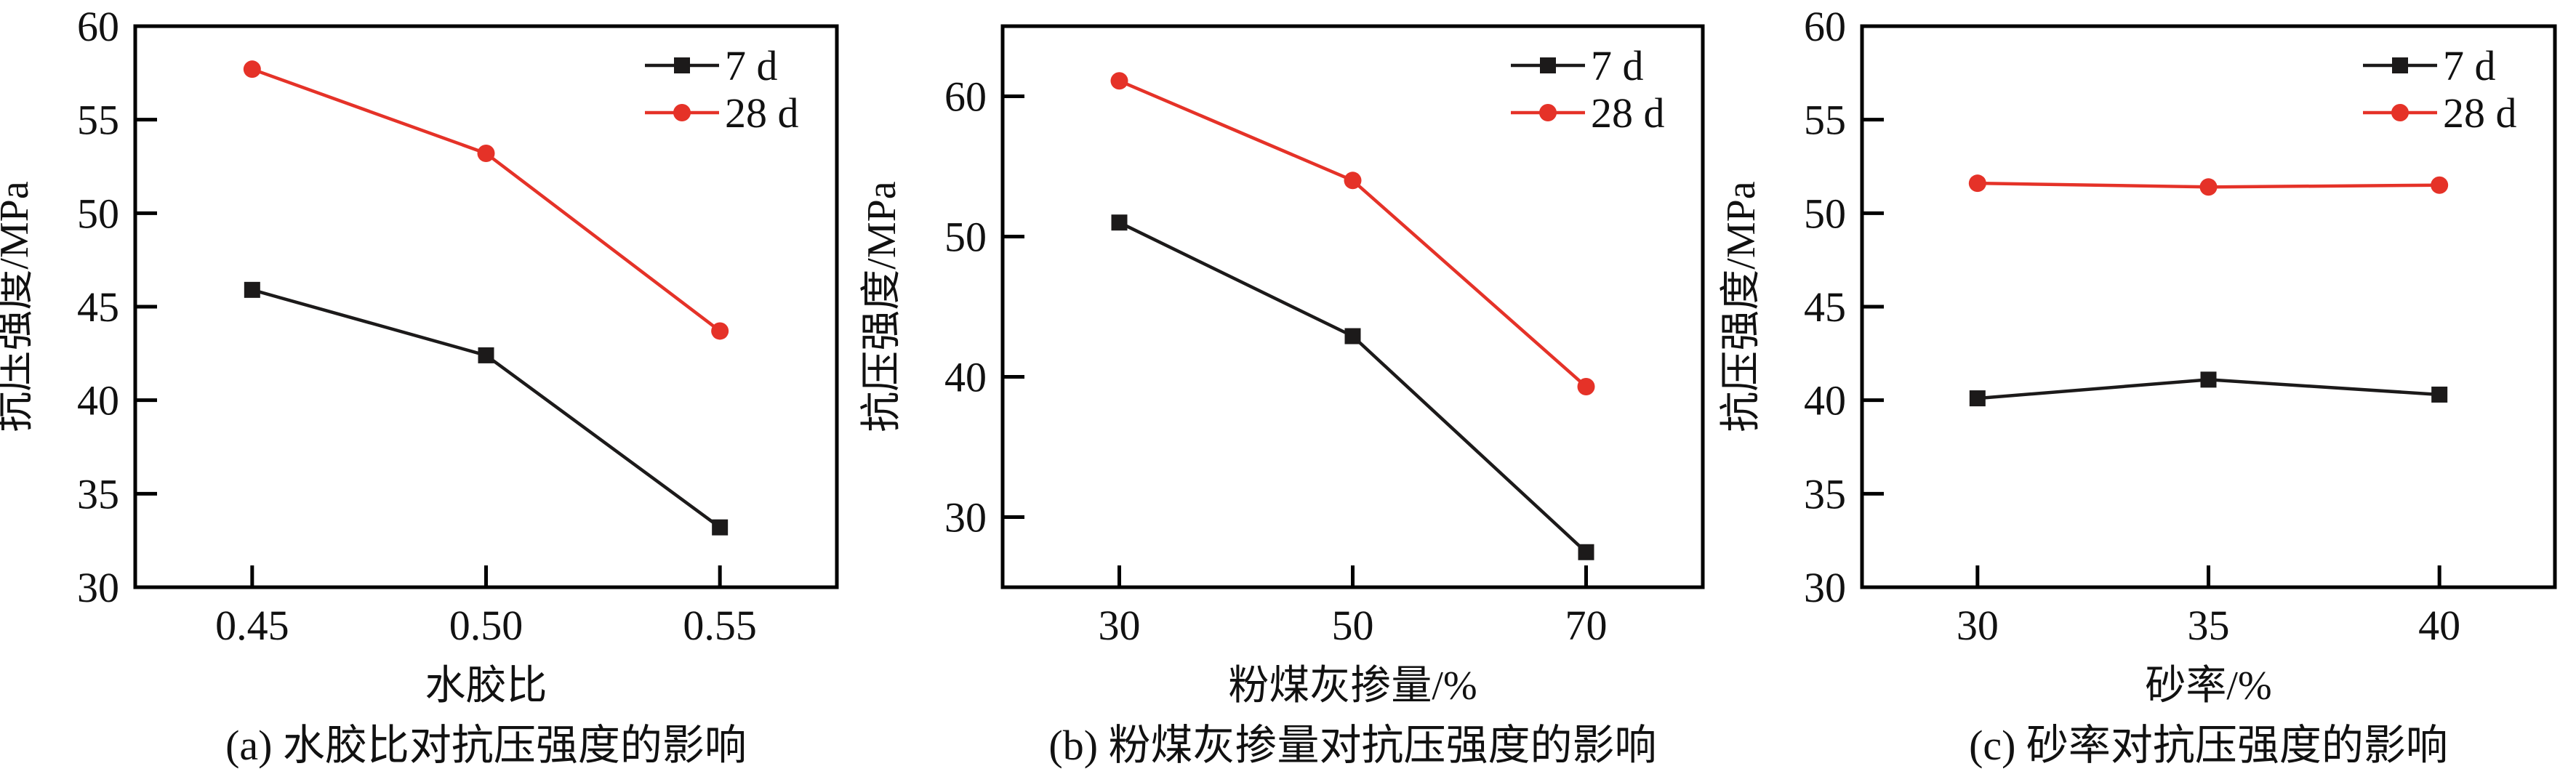  Describe the element at coordinates (1586, 625) in the screenshot. I see `x-tick-label: 70` at that location.